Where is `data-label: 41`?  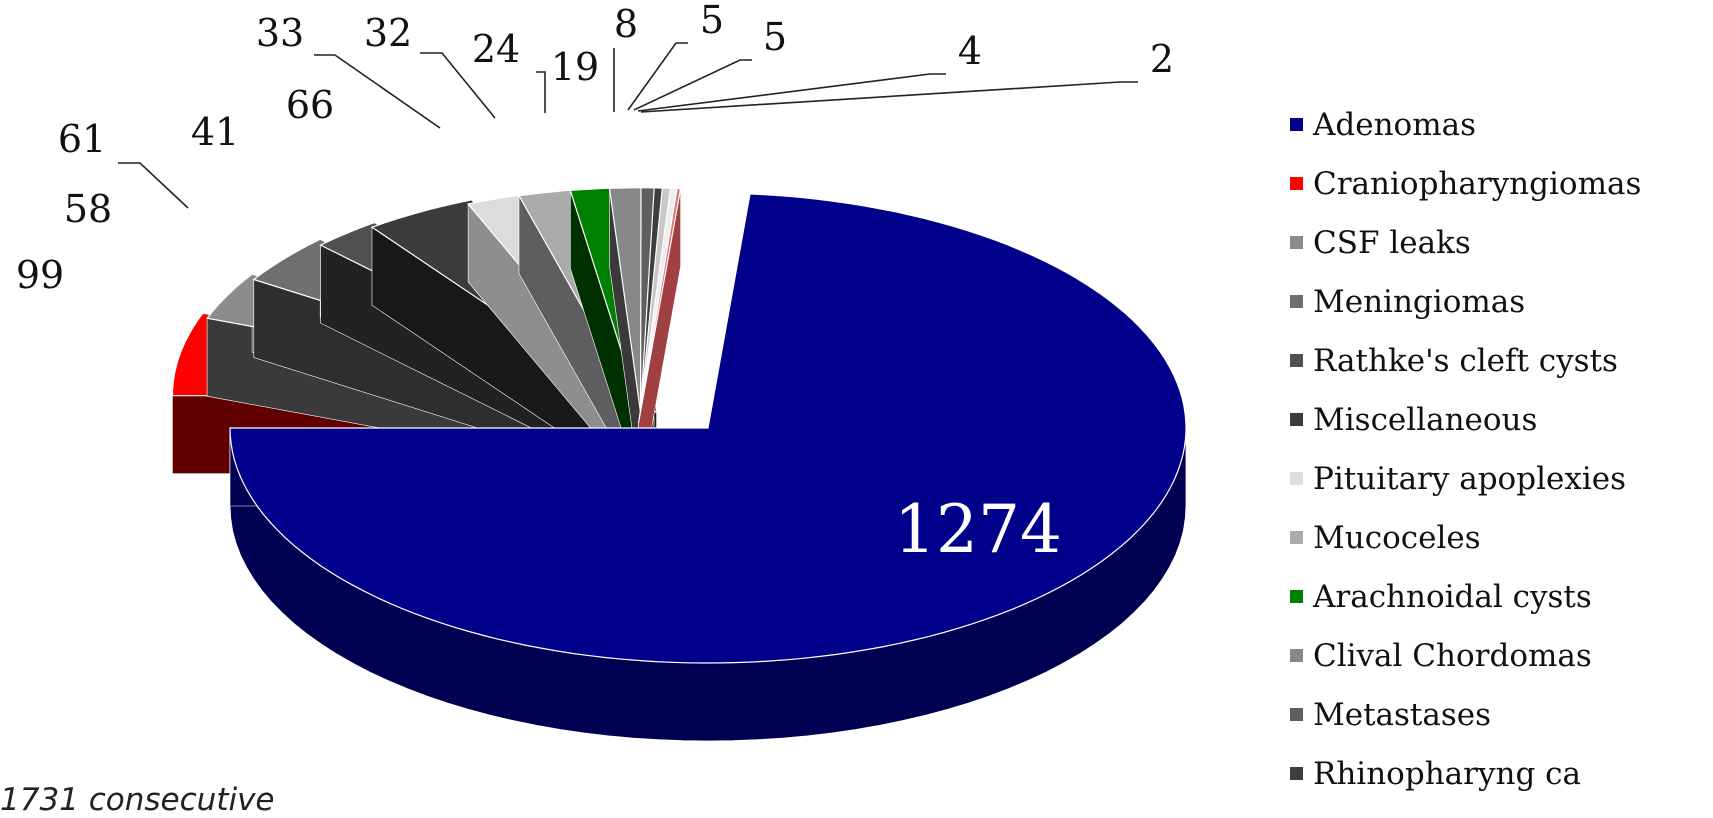
data-label: 41 is located at coordinates (215, 132).